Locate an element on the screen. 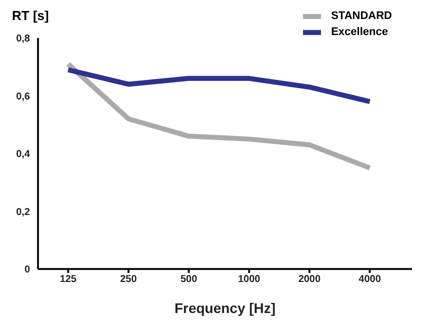 The height and width of the screenshot is (329, 440). legend-label: STANDARD is located at coordinates (361, 16).